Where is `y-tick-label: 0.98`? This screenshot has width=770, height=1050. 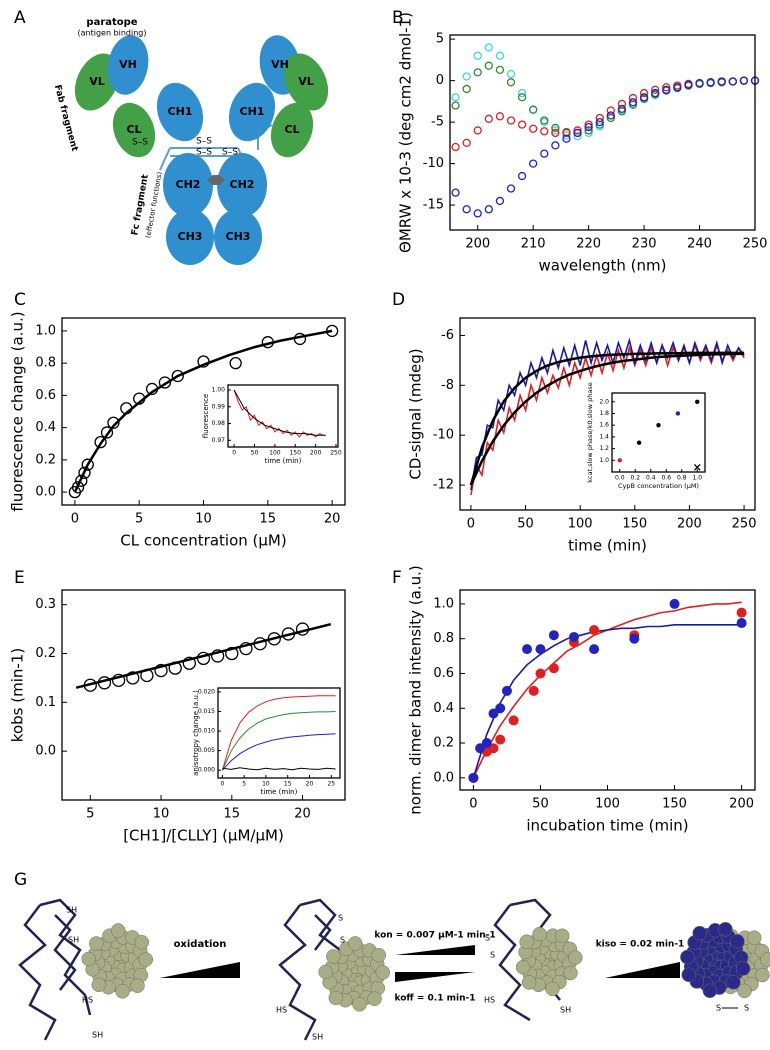 y-tick-label: 0.98 is located at coordinates (219, 423).